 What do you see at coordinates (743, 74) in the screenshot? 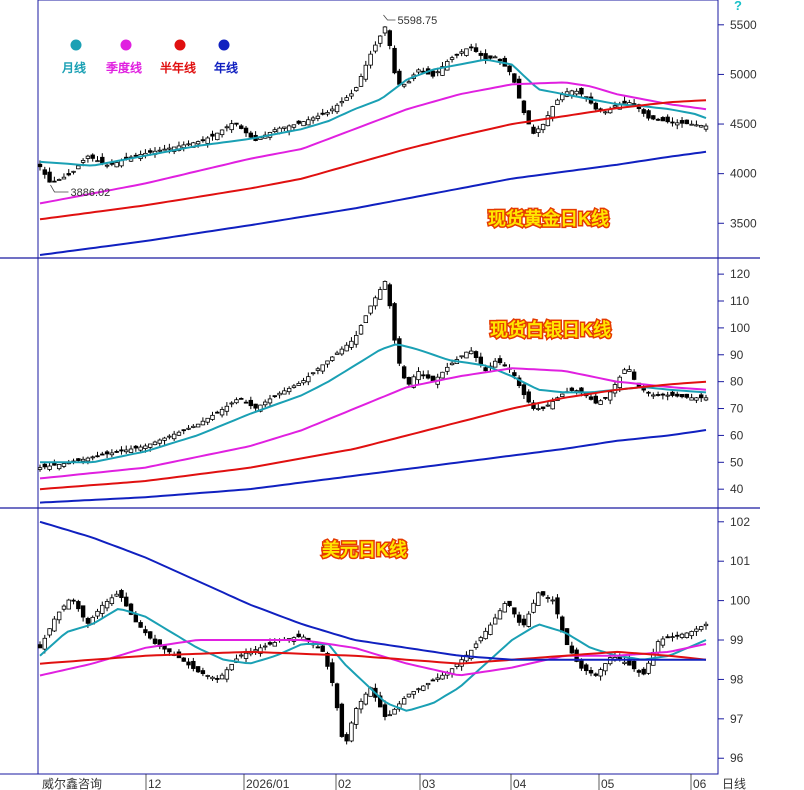
I see `y-tick-label: 5000` at bounding box center [743, 74].